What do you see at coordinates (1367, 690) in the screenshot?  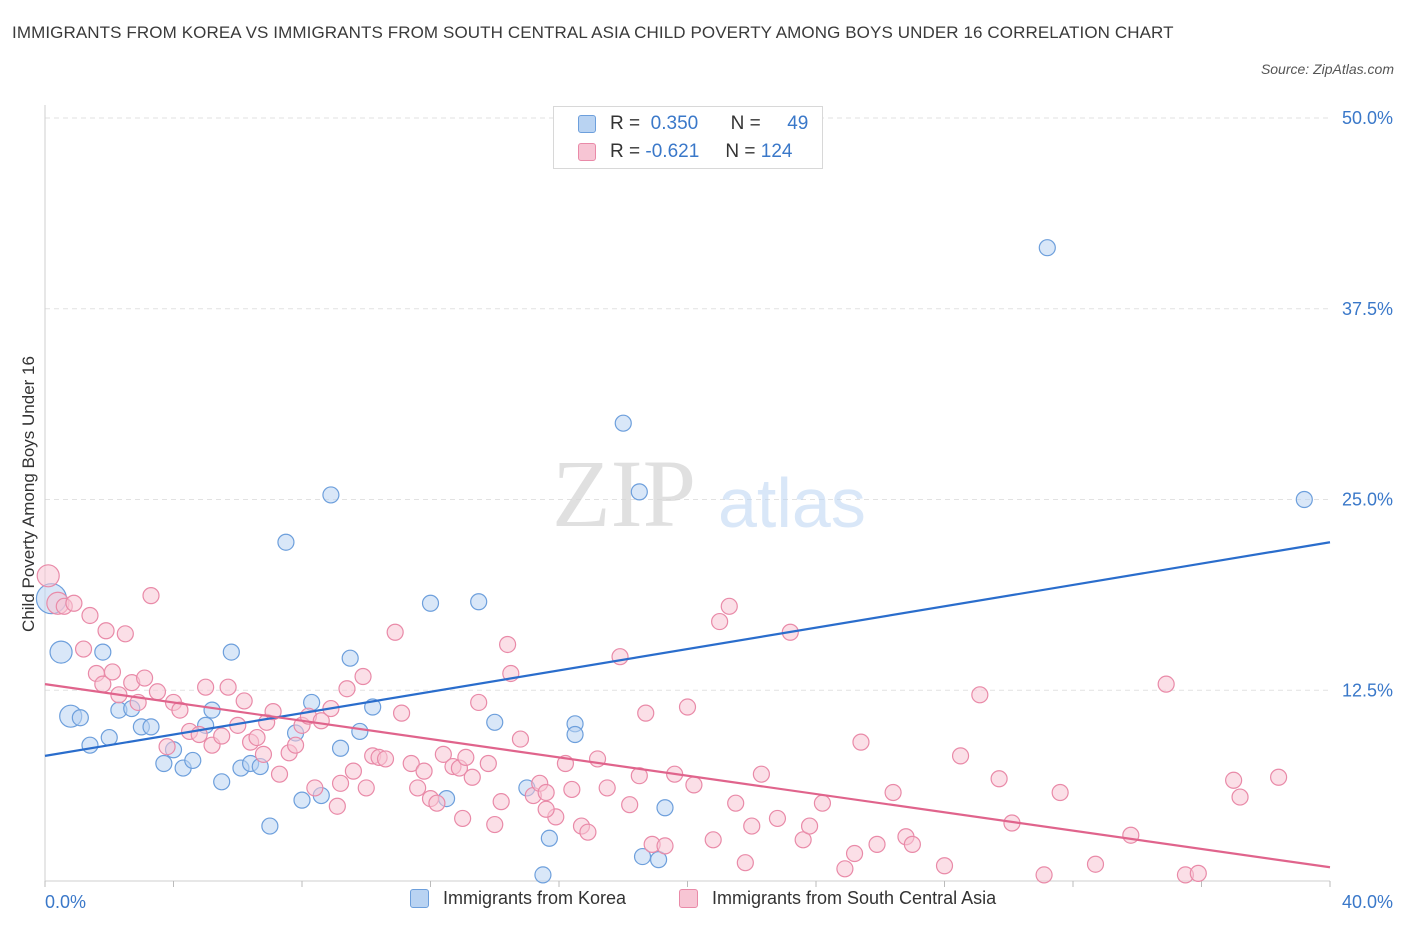 I see `y-tick-label: 12.5%` at bounding box center [1367, 690].